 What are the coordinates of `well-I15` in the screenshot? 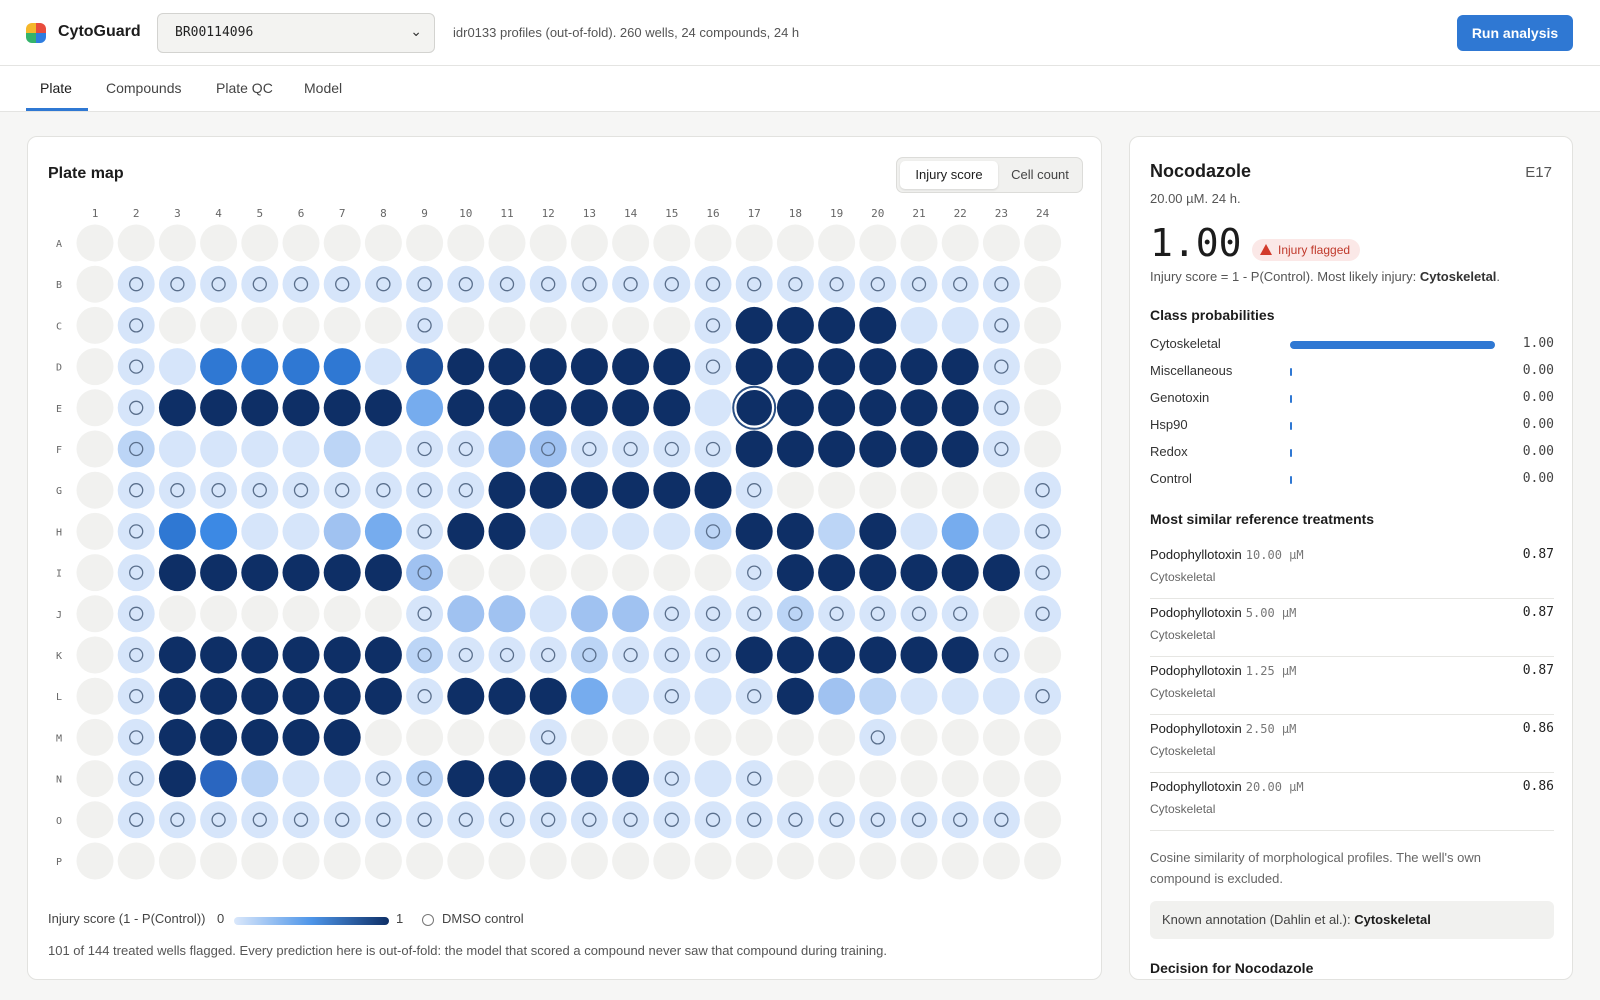 It's located at (672, 573).